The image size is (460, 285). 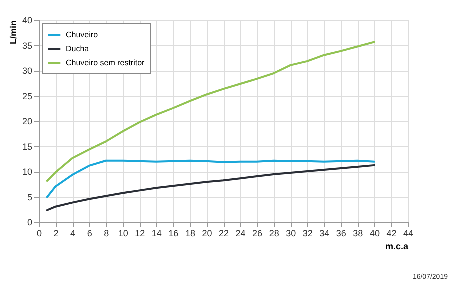 I want to click on x-tick-label: 10, so click(x=123, y=233).